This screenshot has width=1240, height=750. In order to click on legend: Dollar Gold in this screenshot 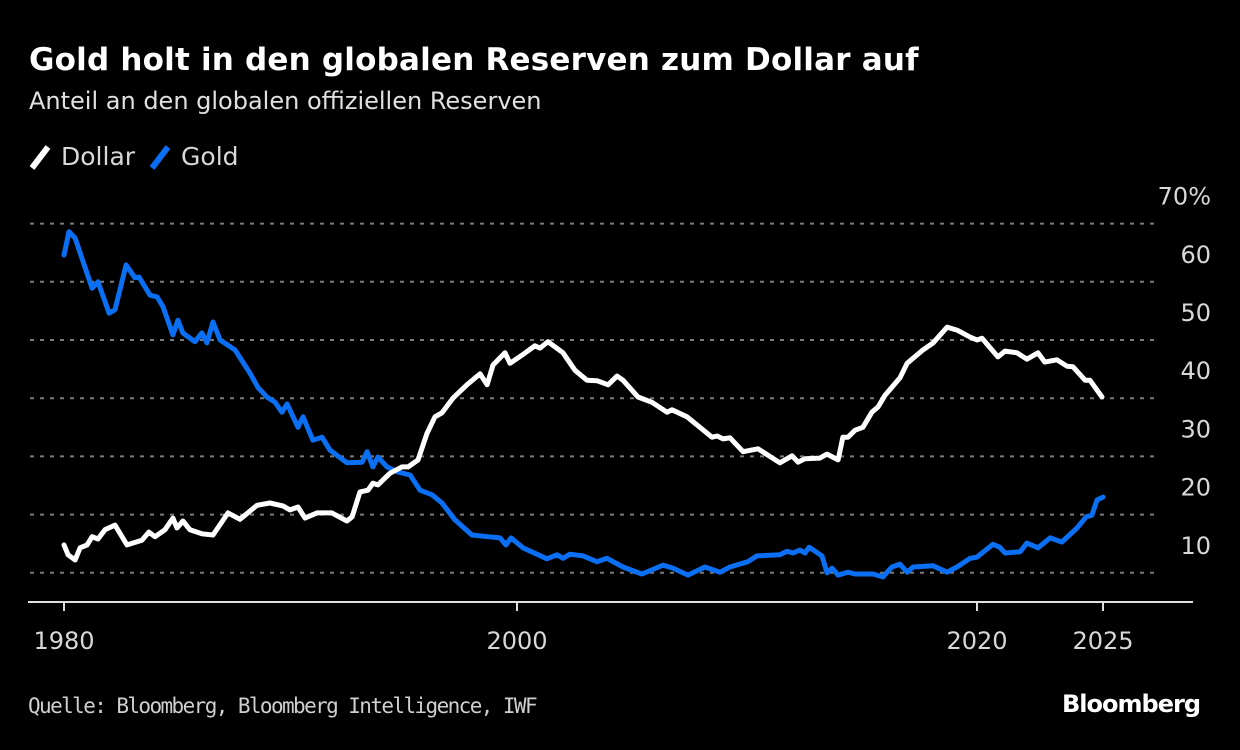, I will do `click(141, 156)`.